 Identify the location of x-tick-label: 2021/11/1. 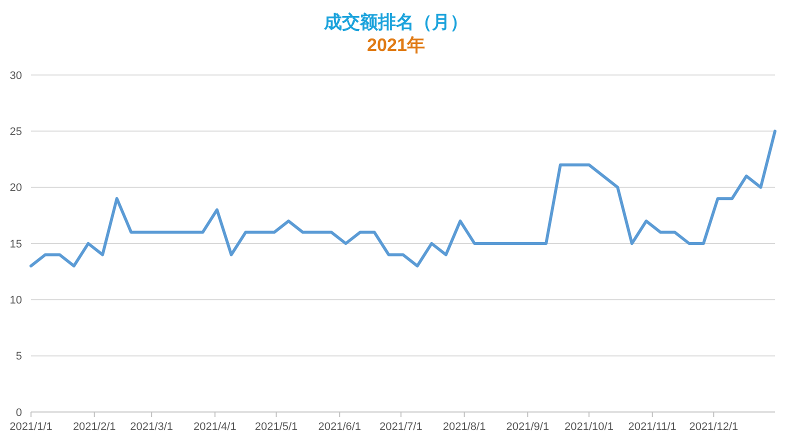
(652, 427).